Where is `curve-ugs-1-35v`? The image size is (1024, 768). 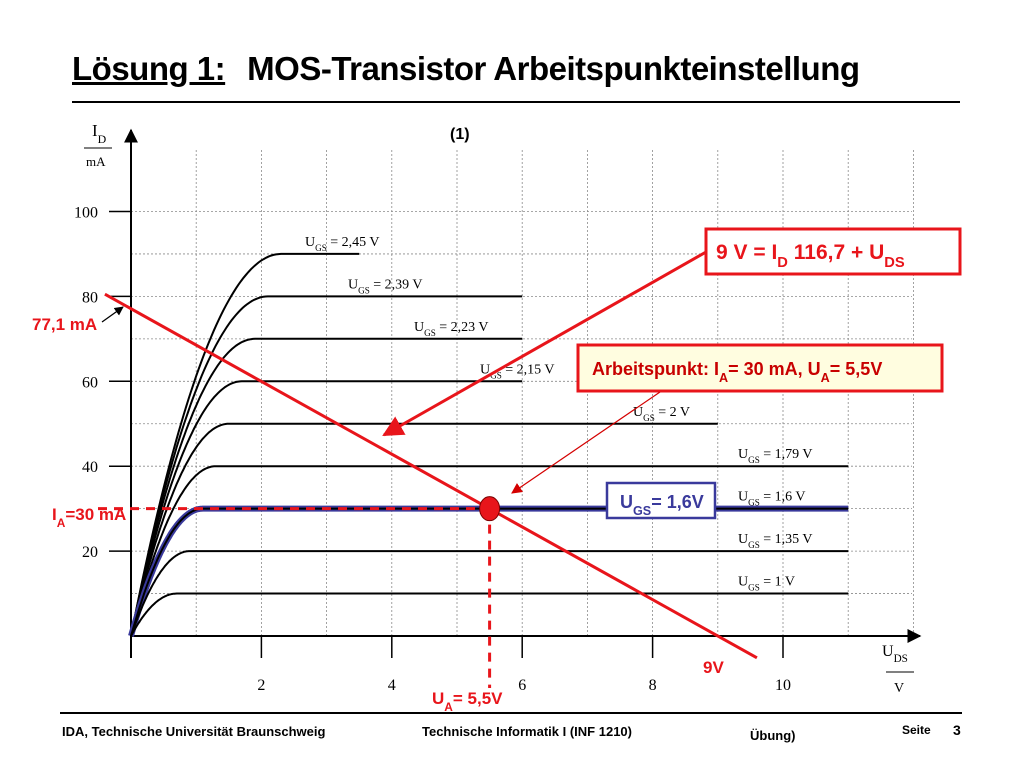
curve-ugs-1-35v is located at coordinates (489, 593).